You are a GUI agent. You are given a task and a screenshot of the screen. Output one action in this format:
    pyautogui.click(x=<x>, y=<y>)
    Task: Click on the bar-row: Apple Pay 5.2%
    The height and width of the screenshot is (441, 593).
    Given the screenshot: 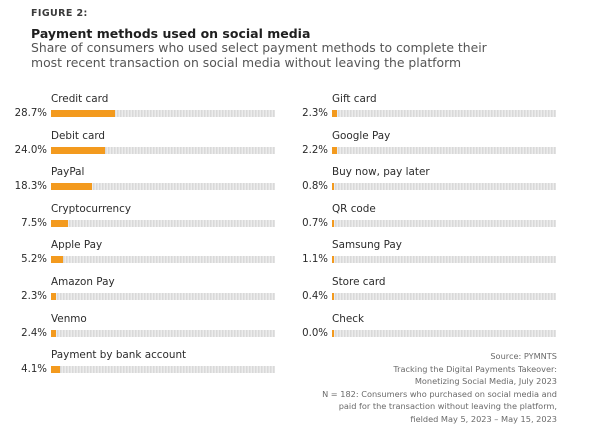 What is the action you would take?
    pyautogui.click(x=296, y=254)
    